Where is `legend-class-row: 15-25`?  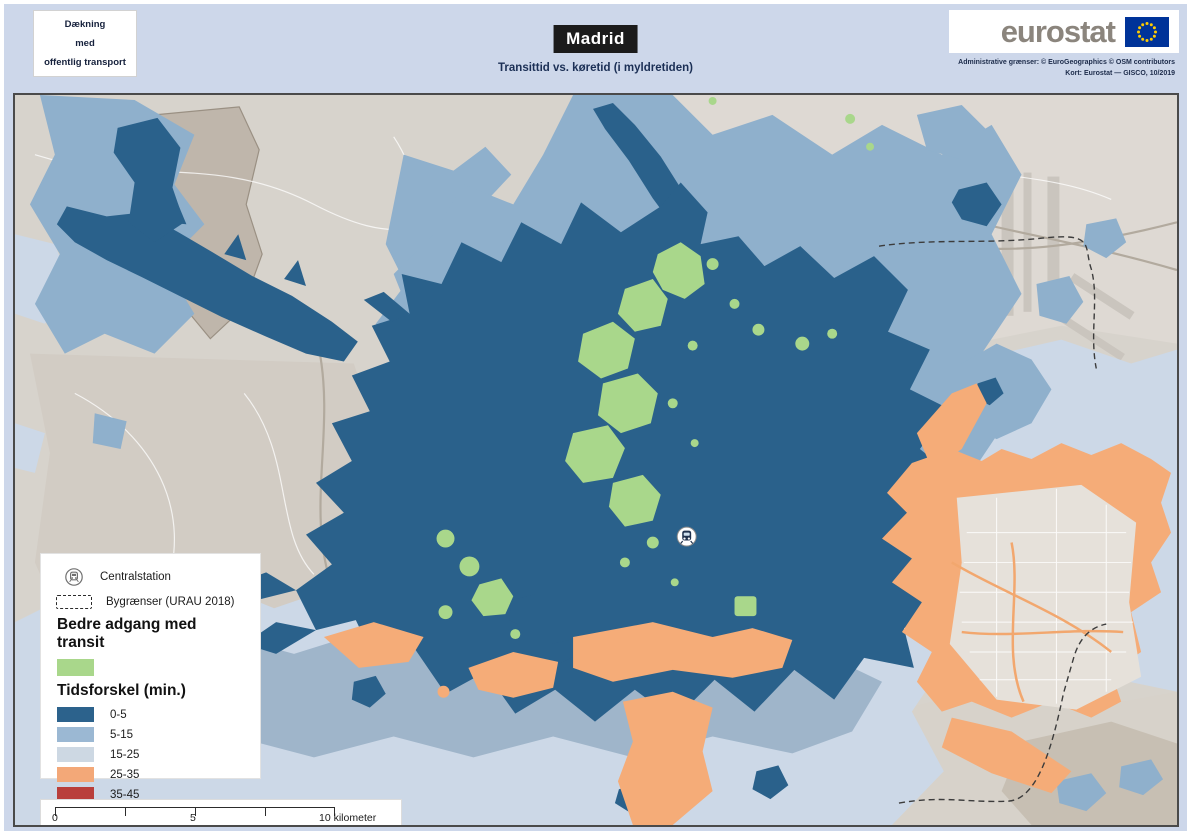
legend-class-row: 15-25 is located at coordinates (151, 754).